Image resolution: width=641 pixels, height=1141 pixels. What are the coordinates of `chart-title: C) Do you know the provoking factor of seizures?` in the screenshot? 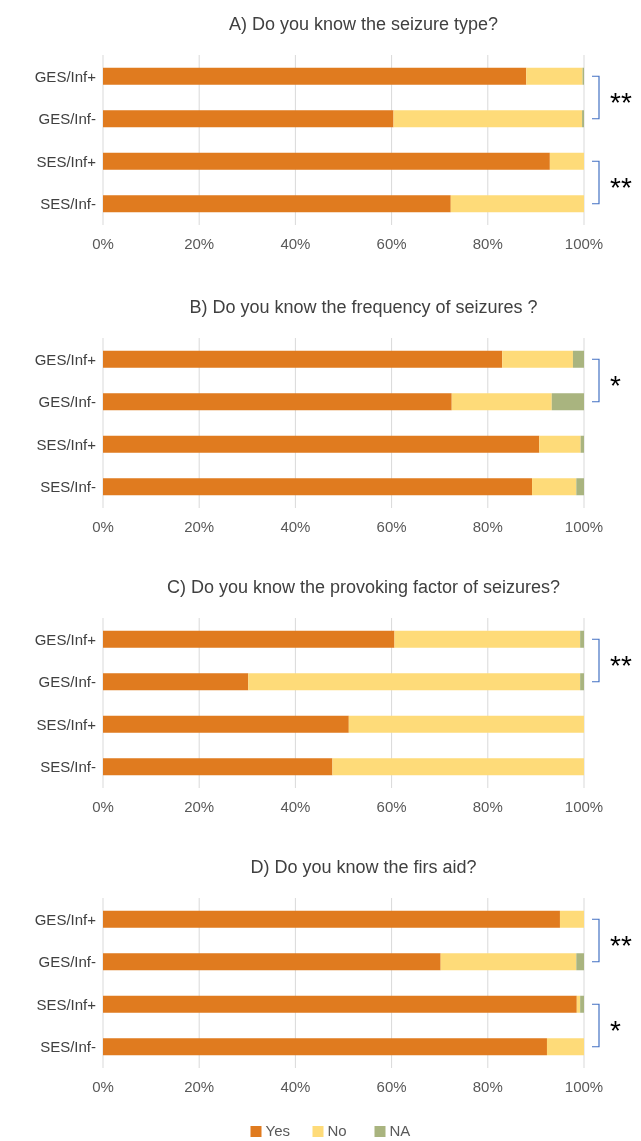 It's located at (363, 587).